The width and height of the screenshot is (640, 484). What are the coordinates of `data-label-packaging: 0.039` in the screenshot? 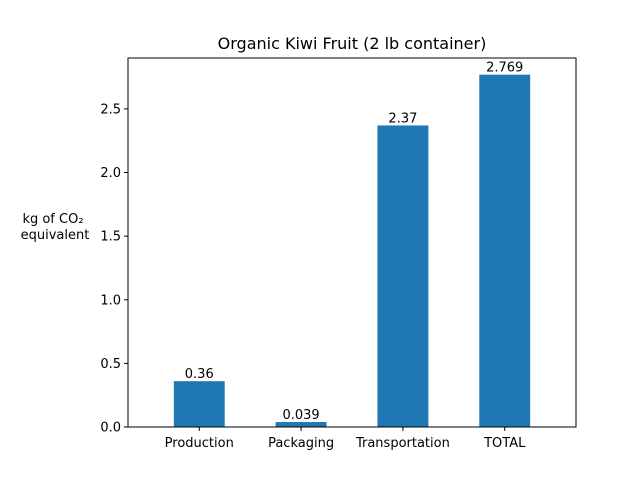 It's located at (300, 415).